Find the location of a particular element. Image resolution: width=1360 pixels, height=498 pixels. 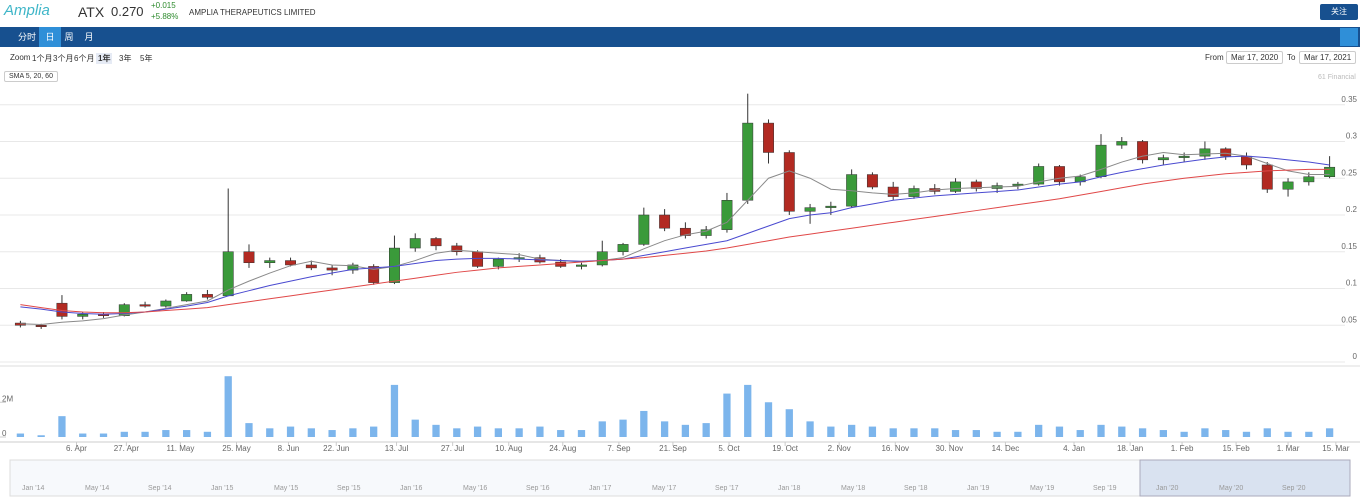

credit: 61 Financial is located at coordinates (1337, 77).